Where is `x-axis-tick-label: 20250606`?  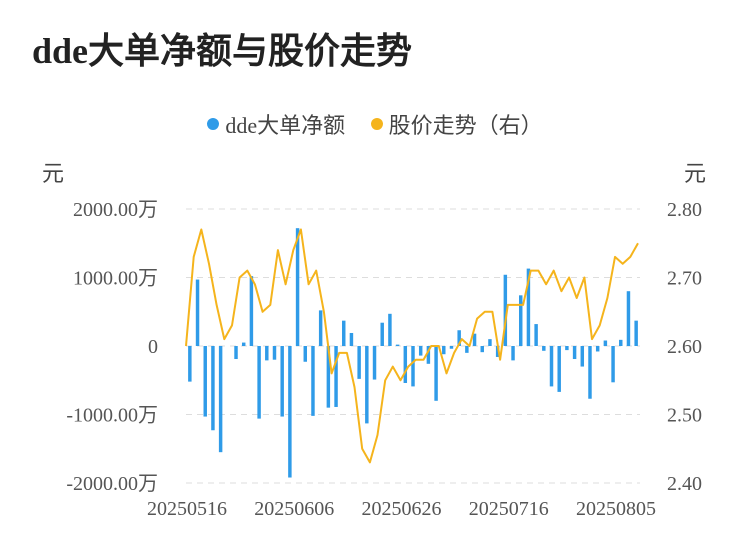
x-axis-tick-label: 20250606 is located at coordinates (294, 509).